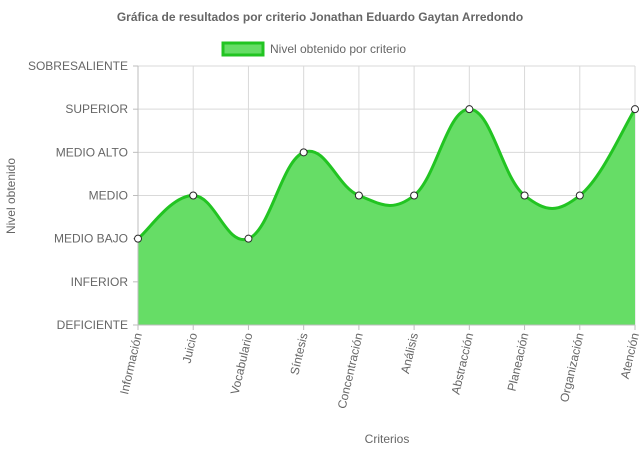 The image size is (639, 452). What do you see at coordinates (96, 109) in the screenshot?
I see `y-tick-label: SUPERIOR` at bounding box center [96, 109].